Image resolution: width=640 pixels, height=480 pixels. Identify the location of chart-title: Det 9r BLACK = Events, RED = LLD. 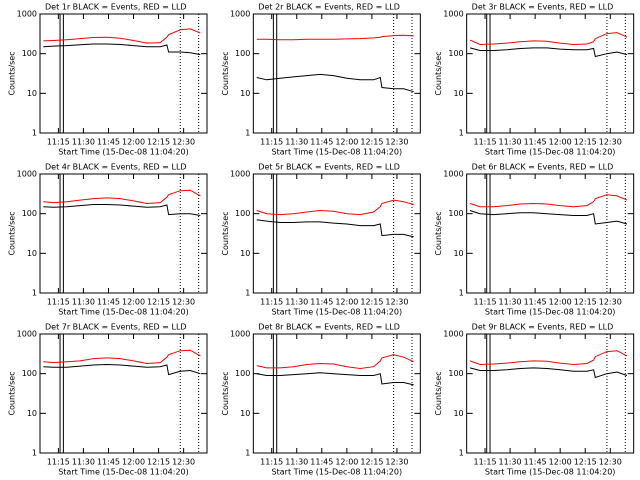
(543, 327).